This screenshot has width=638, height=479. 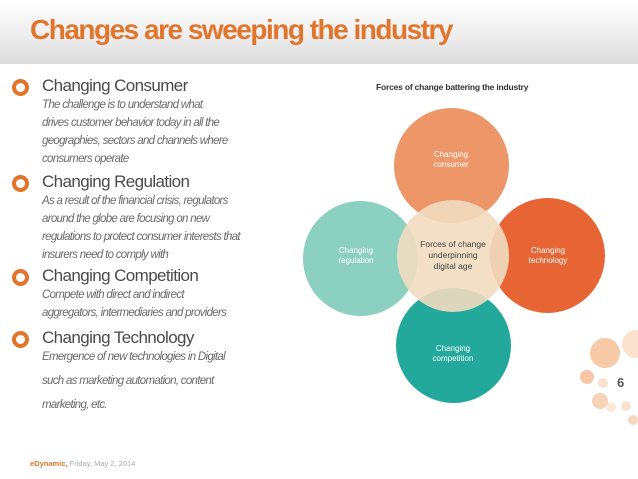 I want to click on label-changing-technology: Changing technology, so click(x=548, y=255).